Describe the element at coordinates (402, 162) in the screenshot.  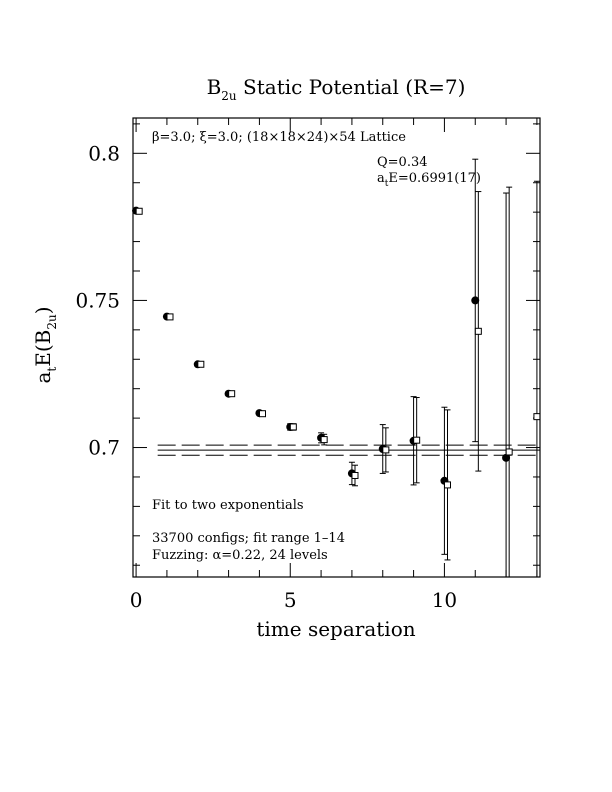
I see `q-value-annotation: Q=0.34` at that location.